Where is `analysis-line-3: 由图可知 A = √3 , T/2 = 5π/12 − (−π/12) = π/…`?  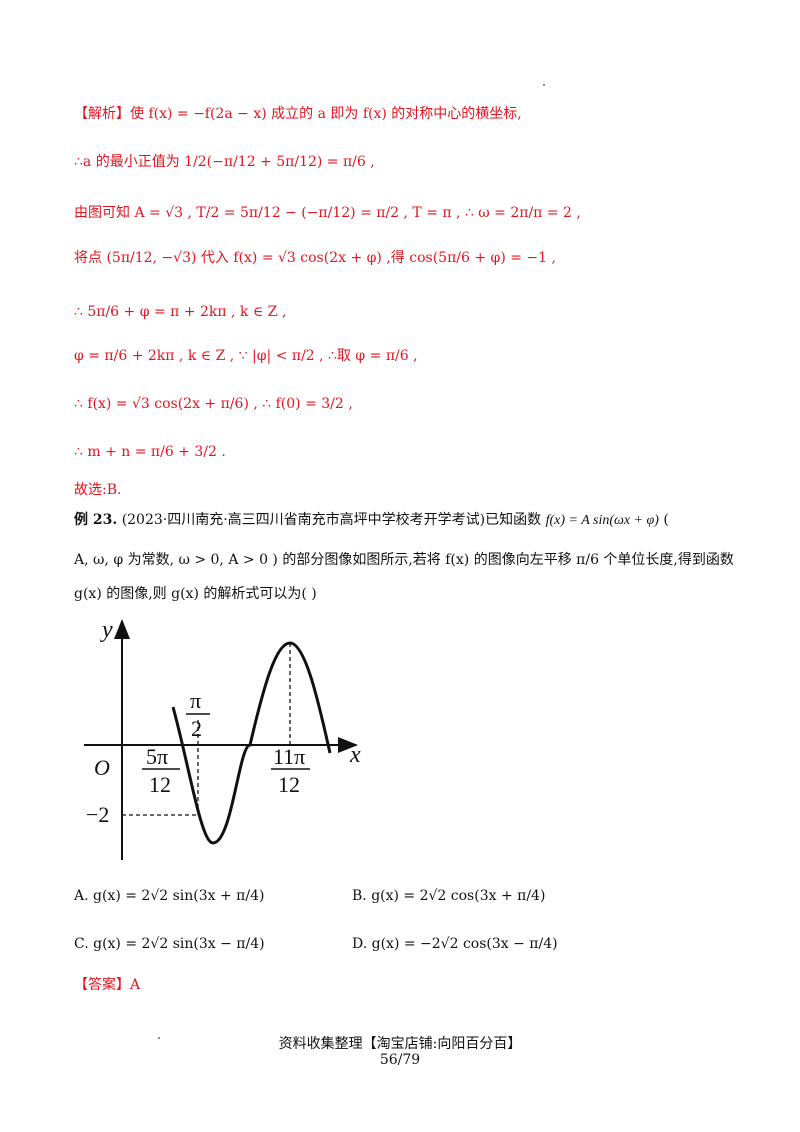
analysis-line-3: 由图可知 A = √3 , T/2 = 5π/12 − (−π/12) = π/… is located at coordinates (327, 213).